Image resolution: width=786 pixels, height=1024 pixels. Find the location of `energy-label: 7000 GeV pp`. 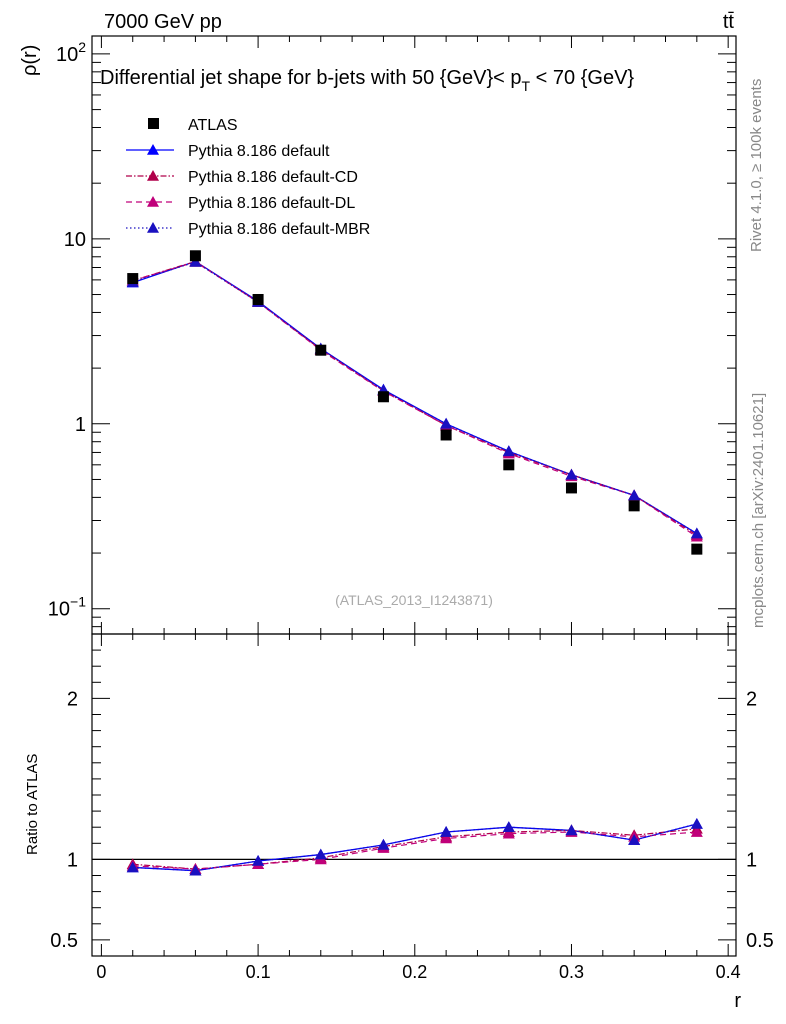

energy-label: 7000 GeV pp is located at coordinates (163, 22).